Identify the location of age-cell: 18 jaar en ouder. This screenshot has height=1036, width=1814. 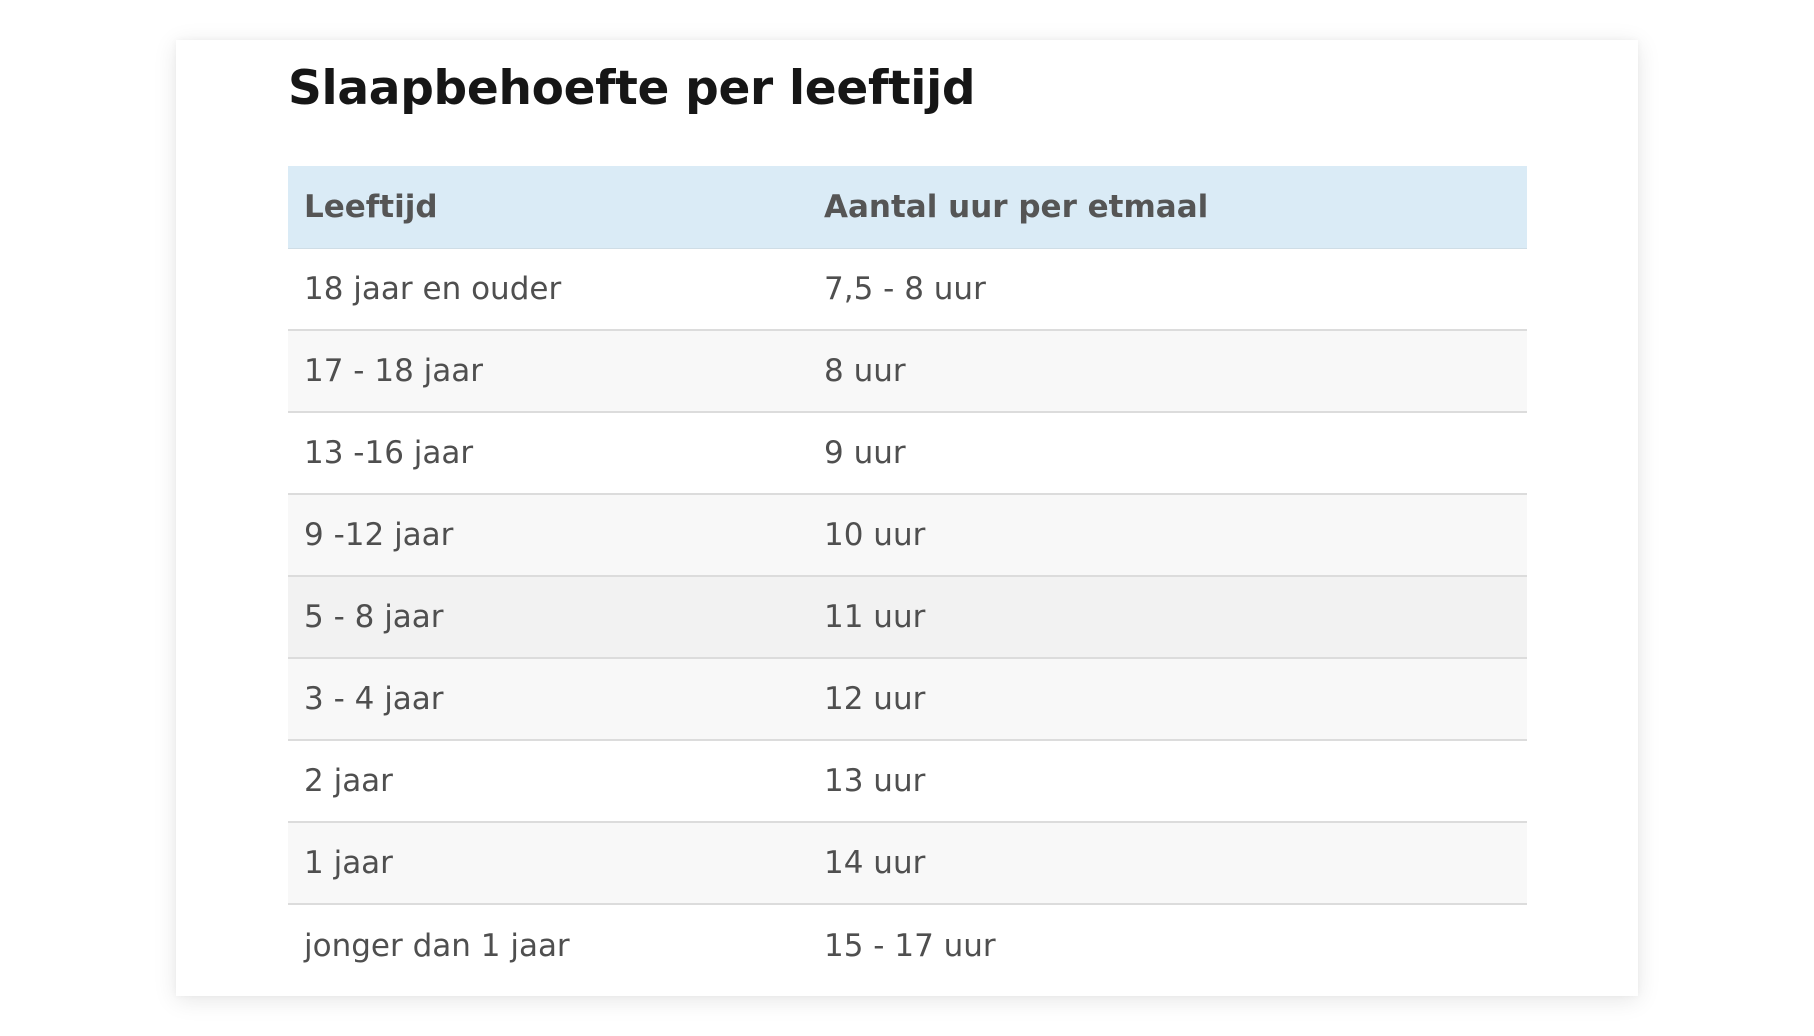
(548, 289).